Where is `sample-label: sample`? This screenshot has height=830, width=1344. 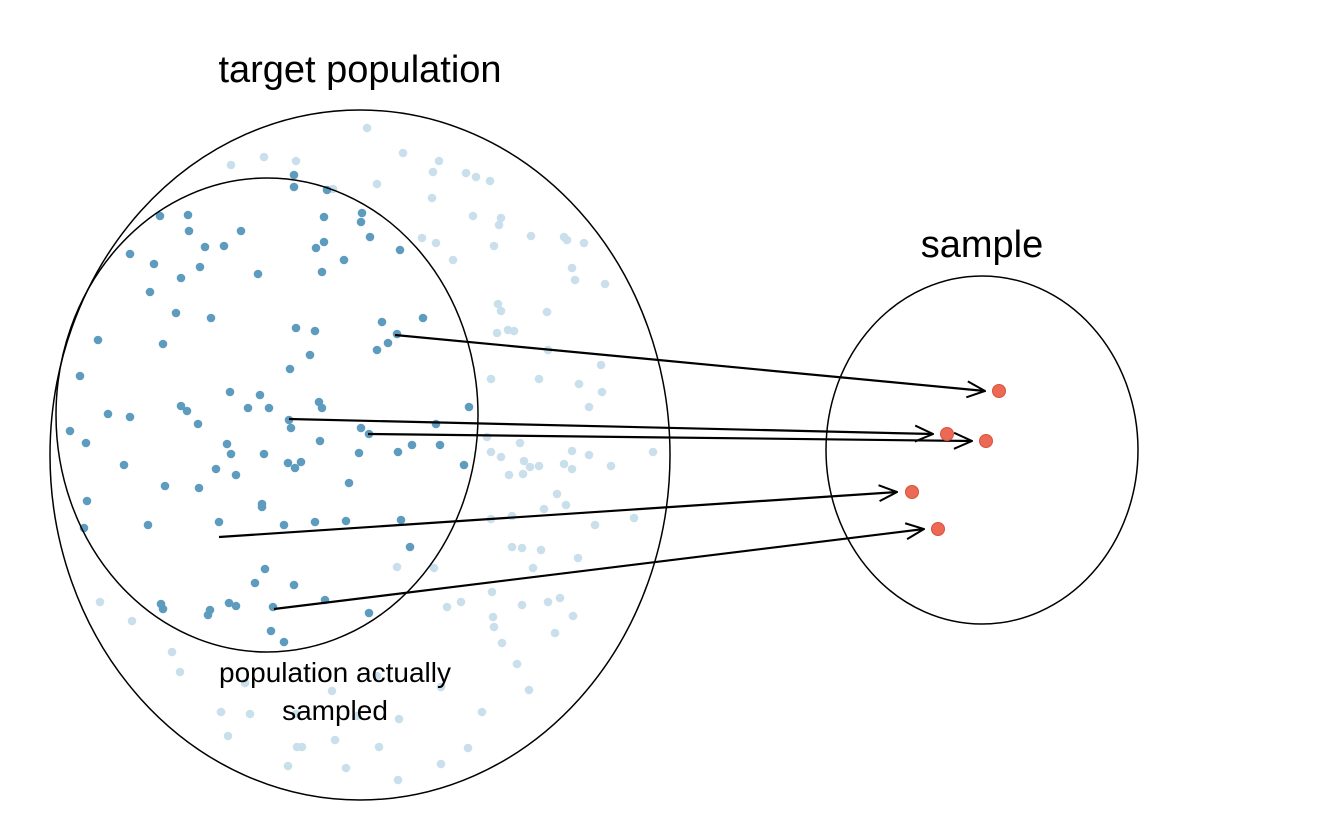 sample-label: sample is located at coordinates (982, 245).